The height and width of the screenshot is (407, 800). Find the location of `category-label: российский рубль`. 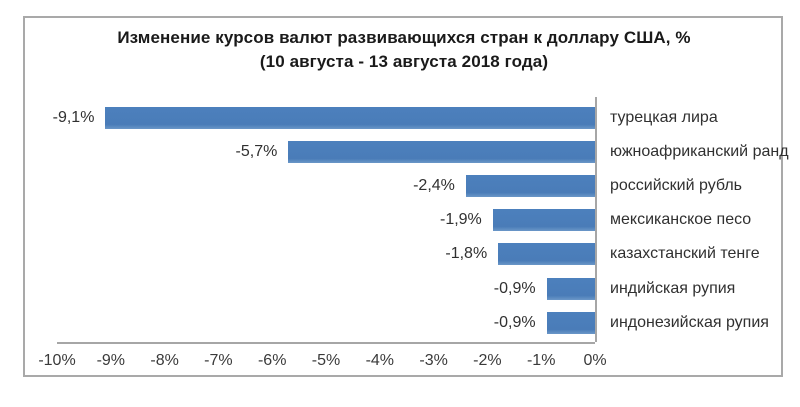

category-label: российский рубль is located at coordinates (676, 185).